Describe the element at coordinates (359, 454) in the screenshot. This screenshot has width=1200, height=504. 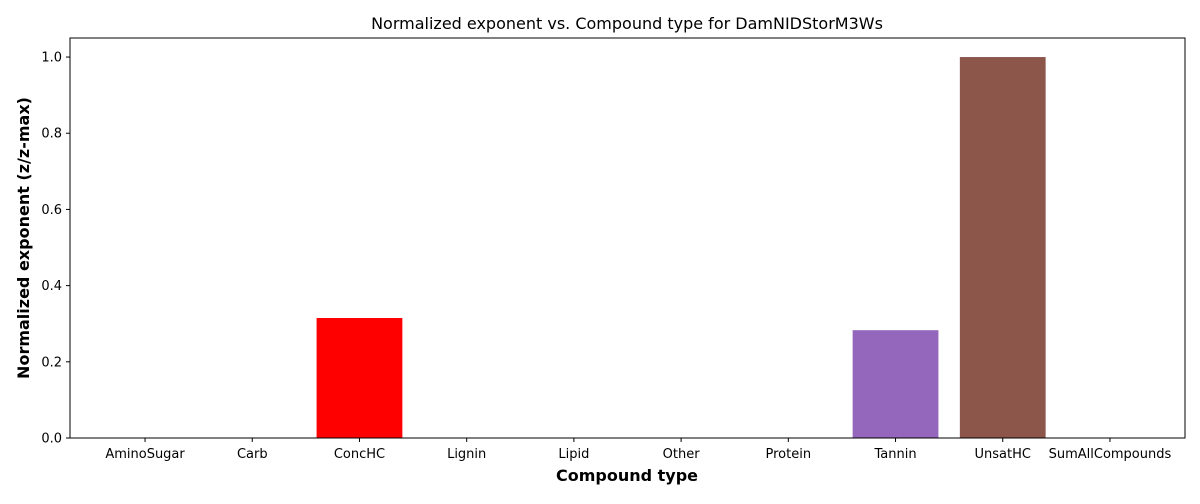
I see `x-tick-label: ConcHC` at that location.